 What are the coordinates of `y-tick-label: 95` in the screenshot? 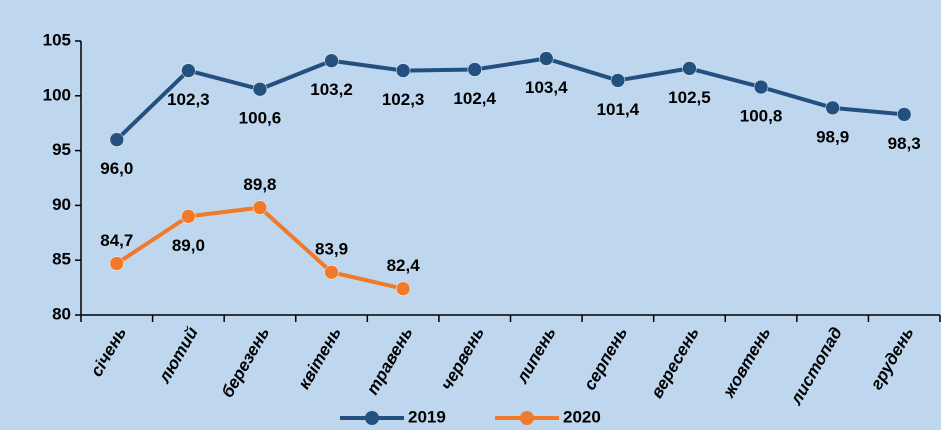 It's located at (61, 149).